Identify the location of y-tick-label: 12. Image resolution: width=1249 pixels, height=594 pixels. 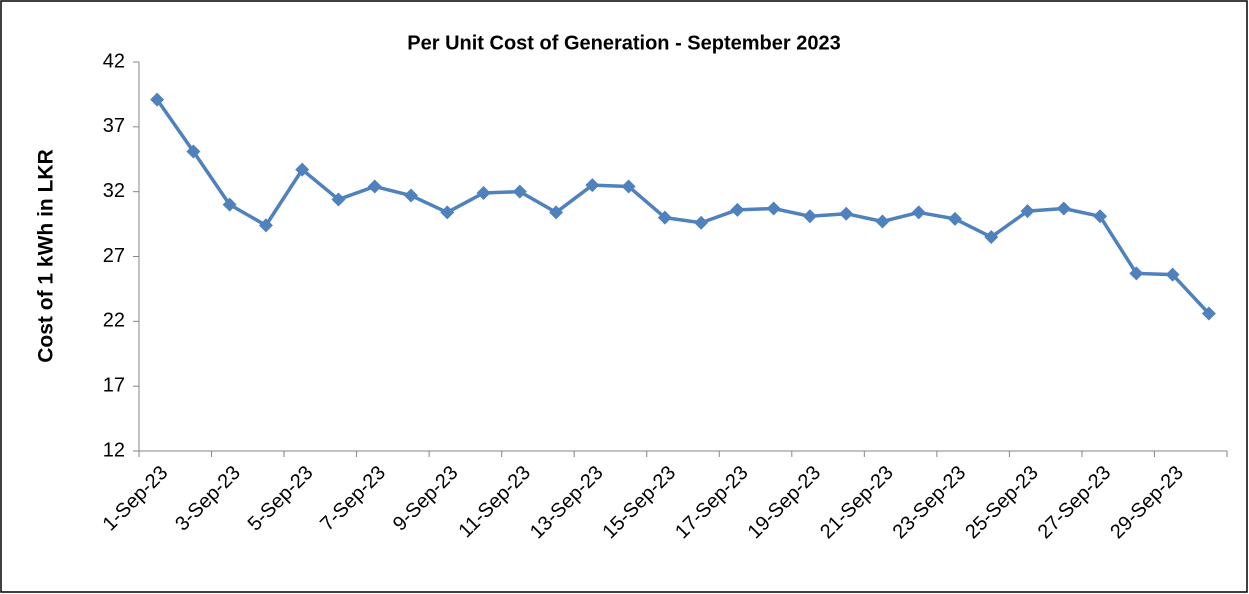
(114, 450).